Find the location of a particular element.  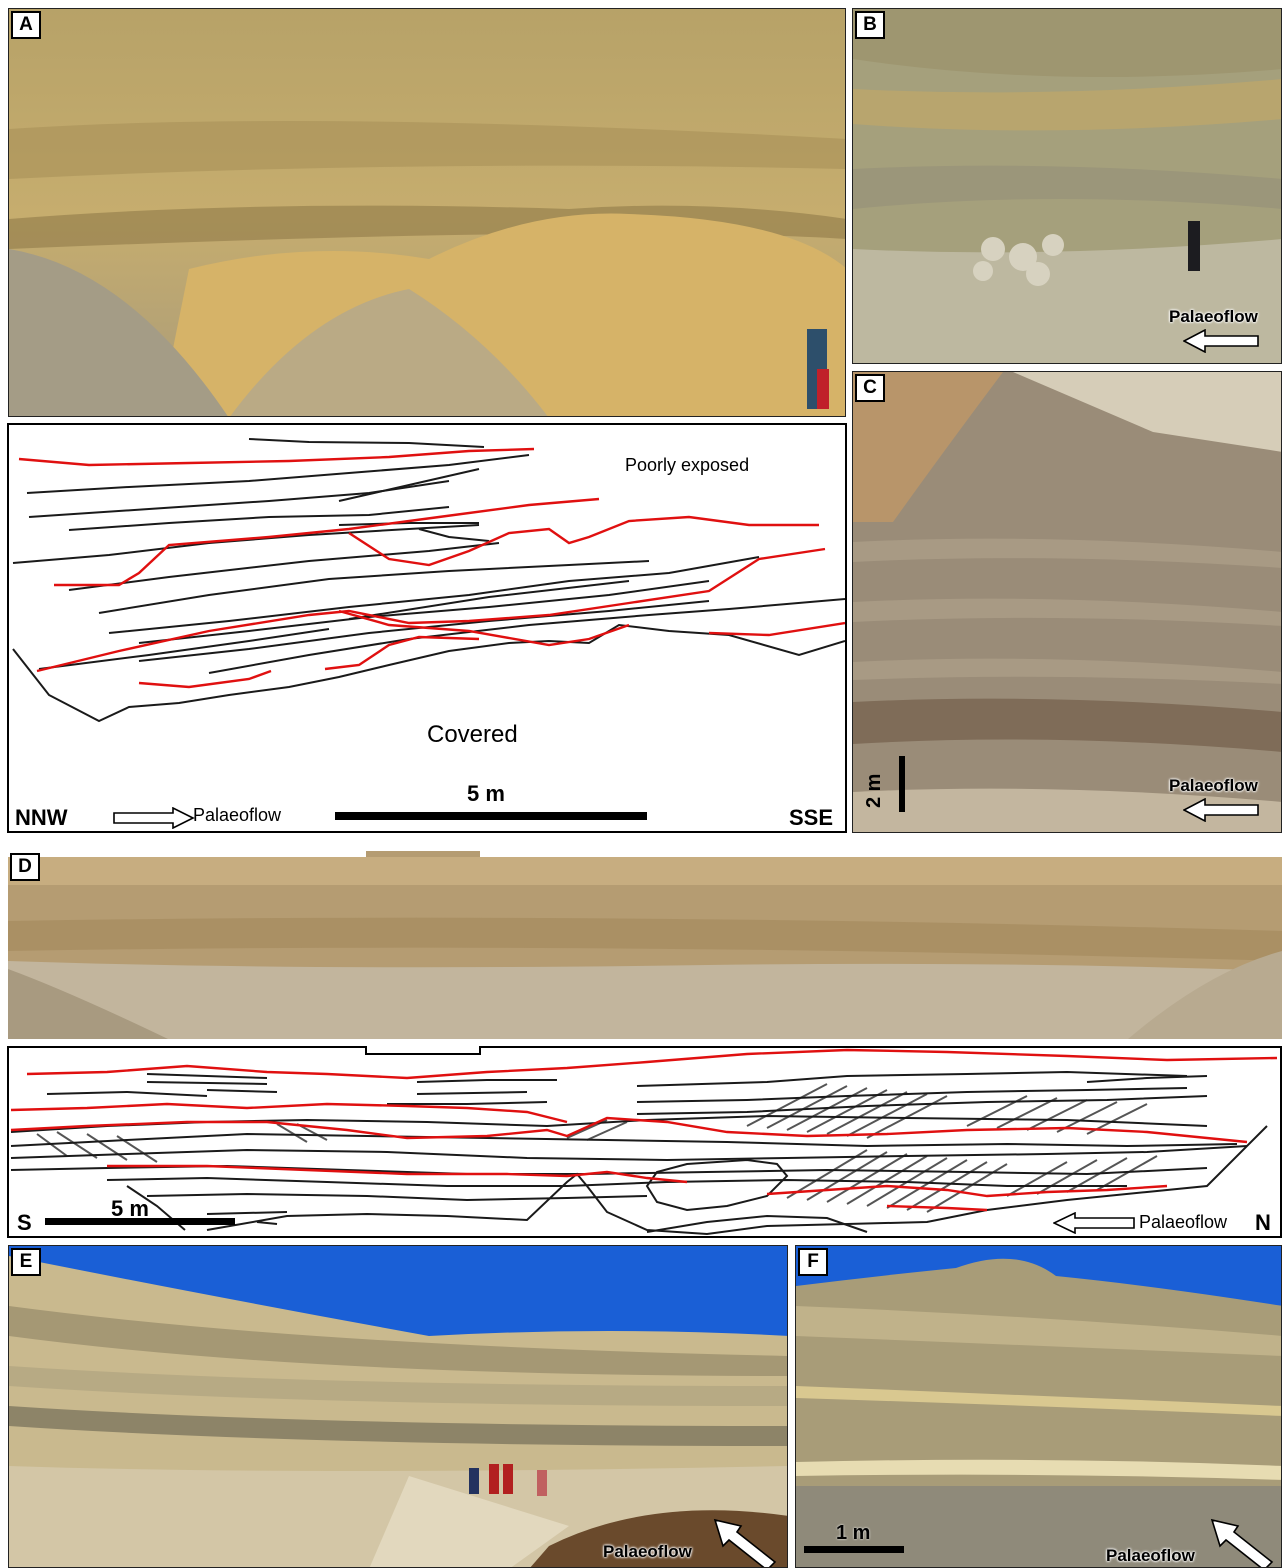

panel-f-photo: F 1 m Palaeoflow is located at coordinates (1038, 1406).